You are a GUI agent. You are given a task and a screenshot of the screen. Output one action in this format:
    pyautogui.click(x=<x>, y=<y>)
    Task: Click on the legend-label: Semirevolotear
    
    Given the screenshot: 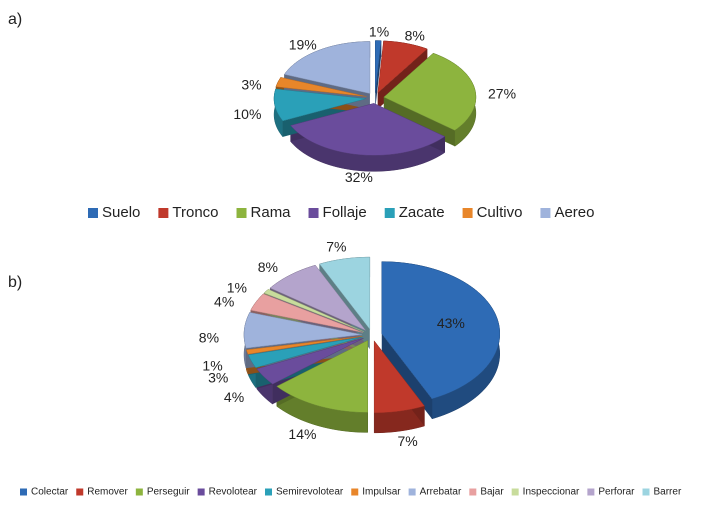 What is the action you would take?
    pyautogui.click(x=310, y=492)
    